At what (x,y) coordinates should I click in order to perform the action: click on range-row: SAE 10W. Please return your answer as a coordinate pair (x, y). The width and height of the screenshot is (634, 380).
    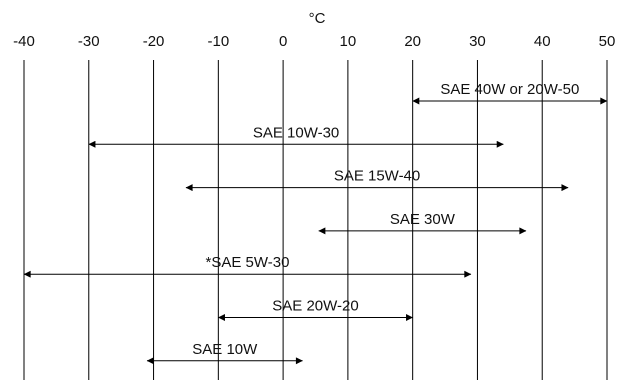
    Looking at the image, I should click on (224, 353).